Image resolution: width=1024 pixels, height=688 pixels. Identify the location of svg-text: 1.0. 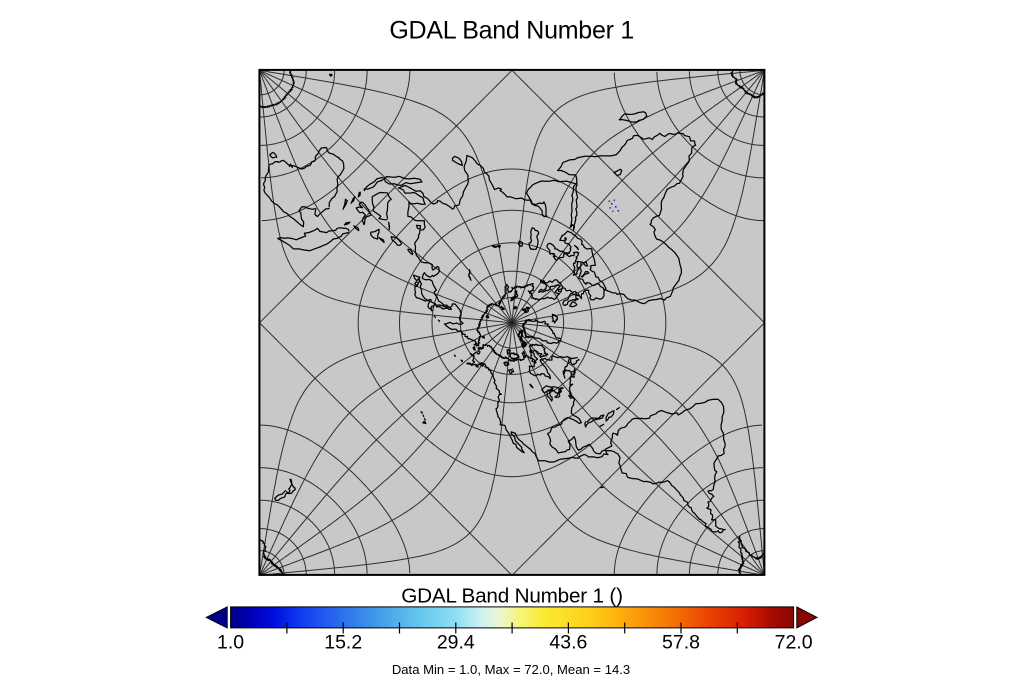
(230, 643).